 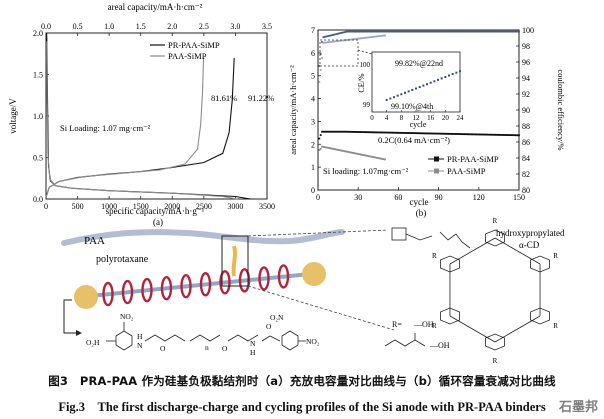 I want to click on cd-label: hydroxypropylated, so click(x=530, y=233).